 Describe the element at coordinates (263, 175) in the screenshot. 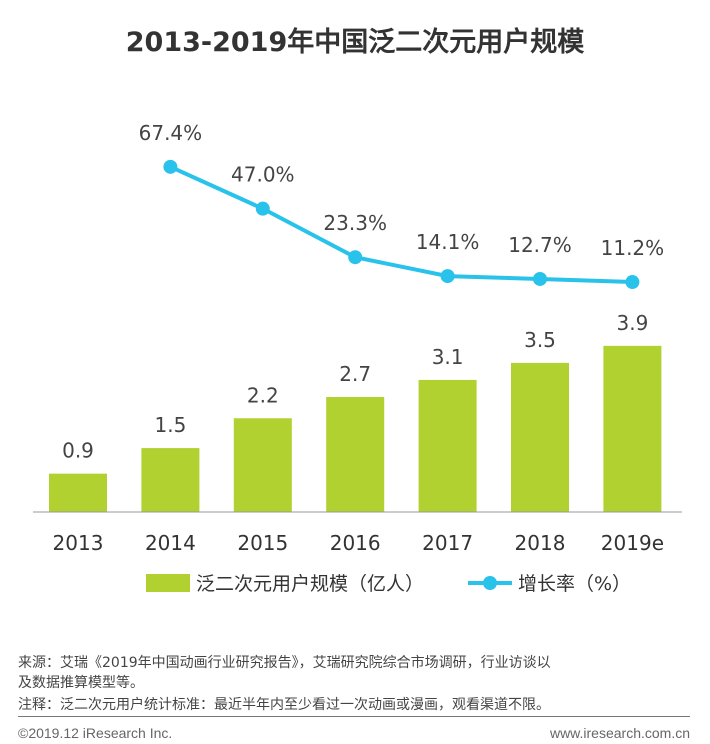

I see `growth-label-2015: 47.0%` at that location.